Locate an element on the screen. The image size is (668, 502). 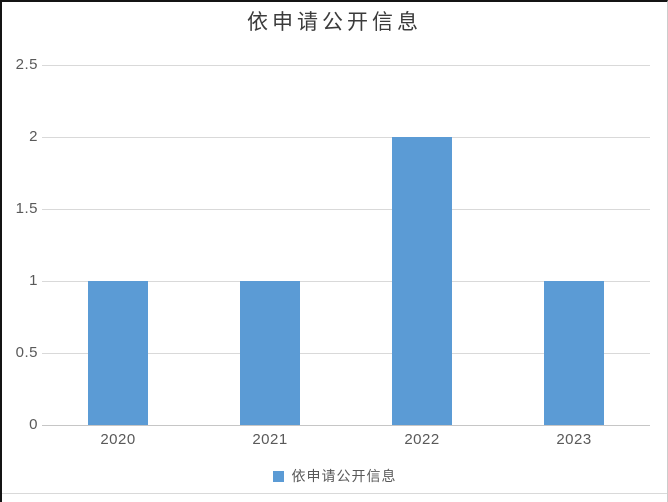
legend-label: 依申请公开信息 is located at coordinates (344, 476).